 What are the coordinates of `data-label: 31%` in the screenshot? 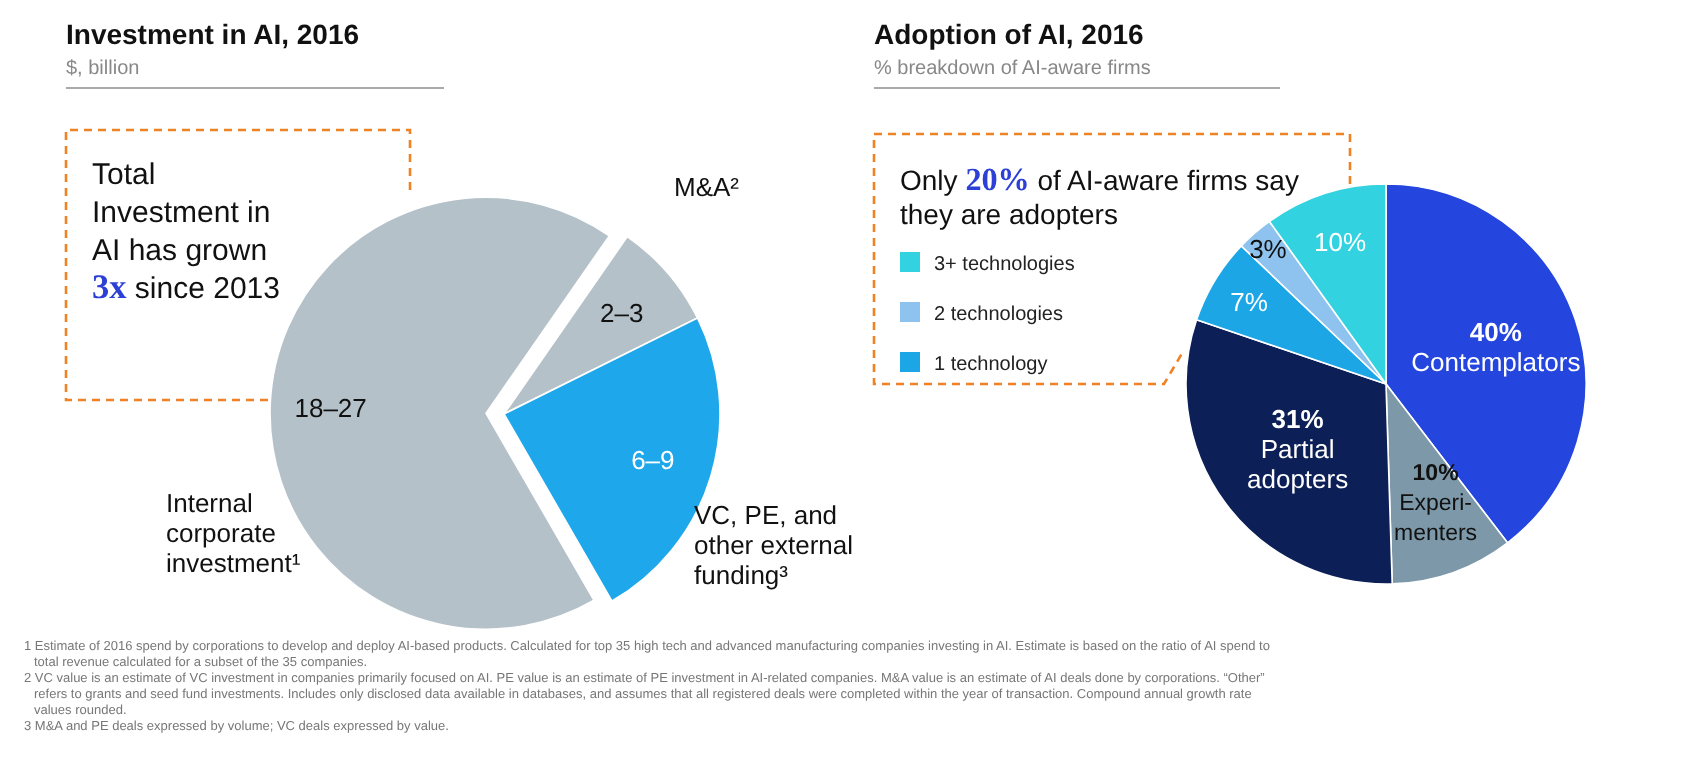 It's located at (1298, 419).